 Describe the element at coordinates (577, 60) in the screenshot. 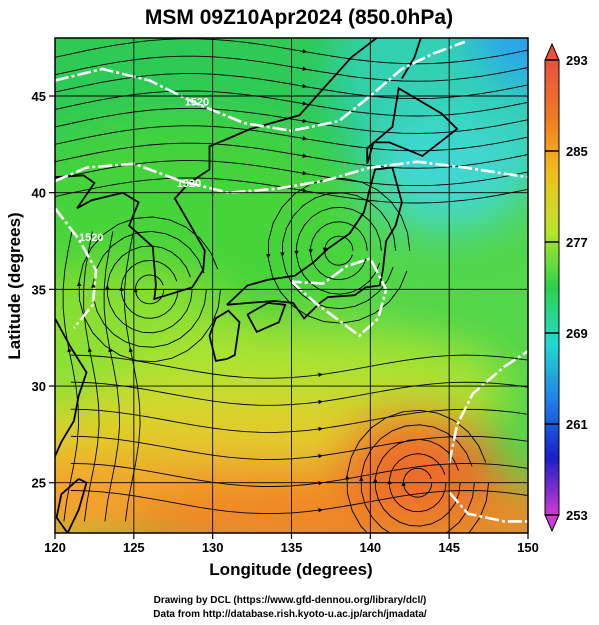

I see `colorbar-tick-label: 293` at that location.